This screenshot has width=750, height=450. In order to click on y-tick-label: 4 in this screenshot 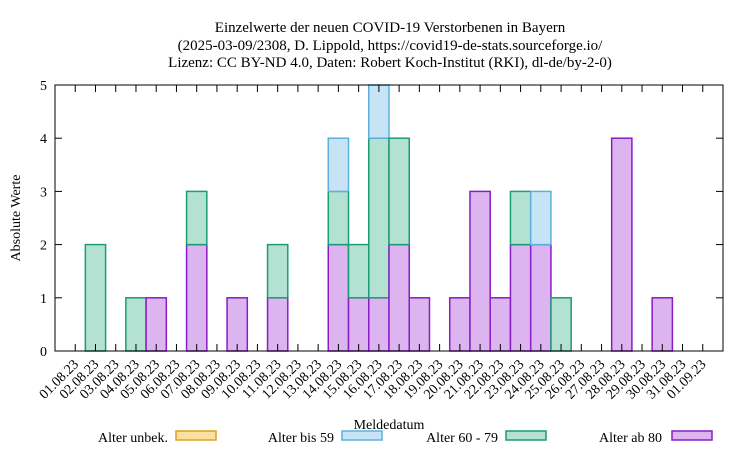, I will do `click(43, 139)`.